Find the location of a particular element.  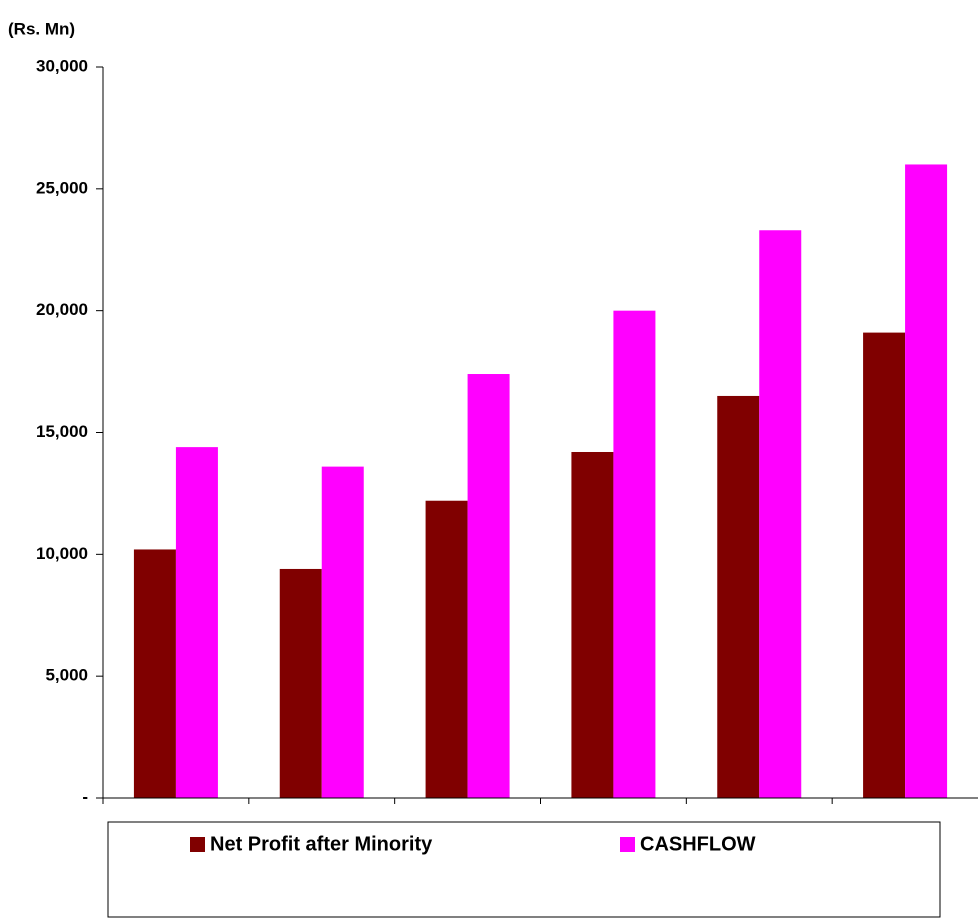

y-tick-label: 20,000 is located at coordinates (62, 309).